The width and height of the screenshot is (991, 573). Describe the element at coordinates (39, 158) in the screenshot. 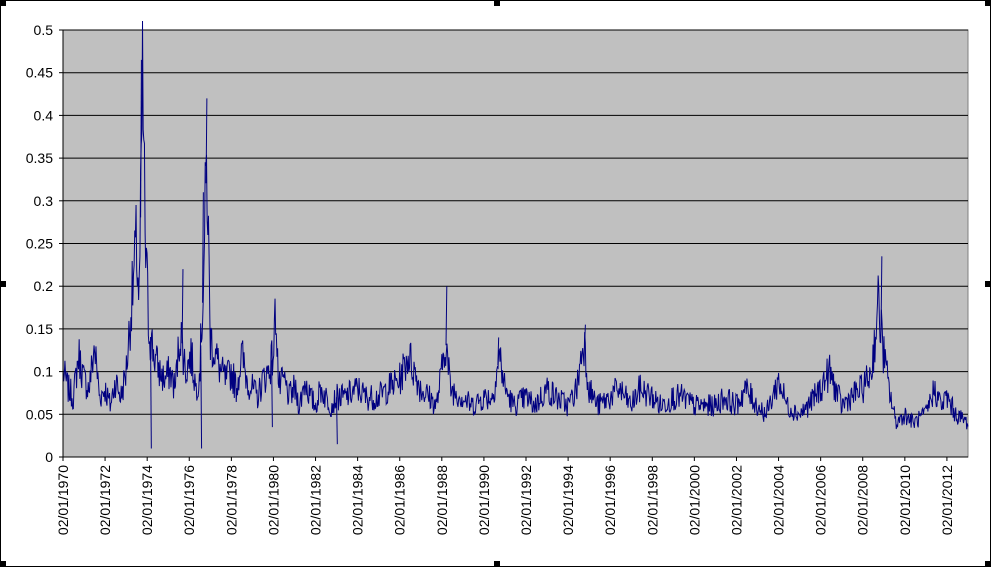

I see `y-tick-label: 0.35` at that location.